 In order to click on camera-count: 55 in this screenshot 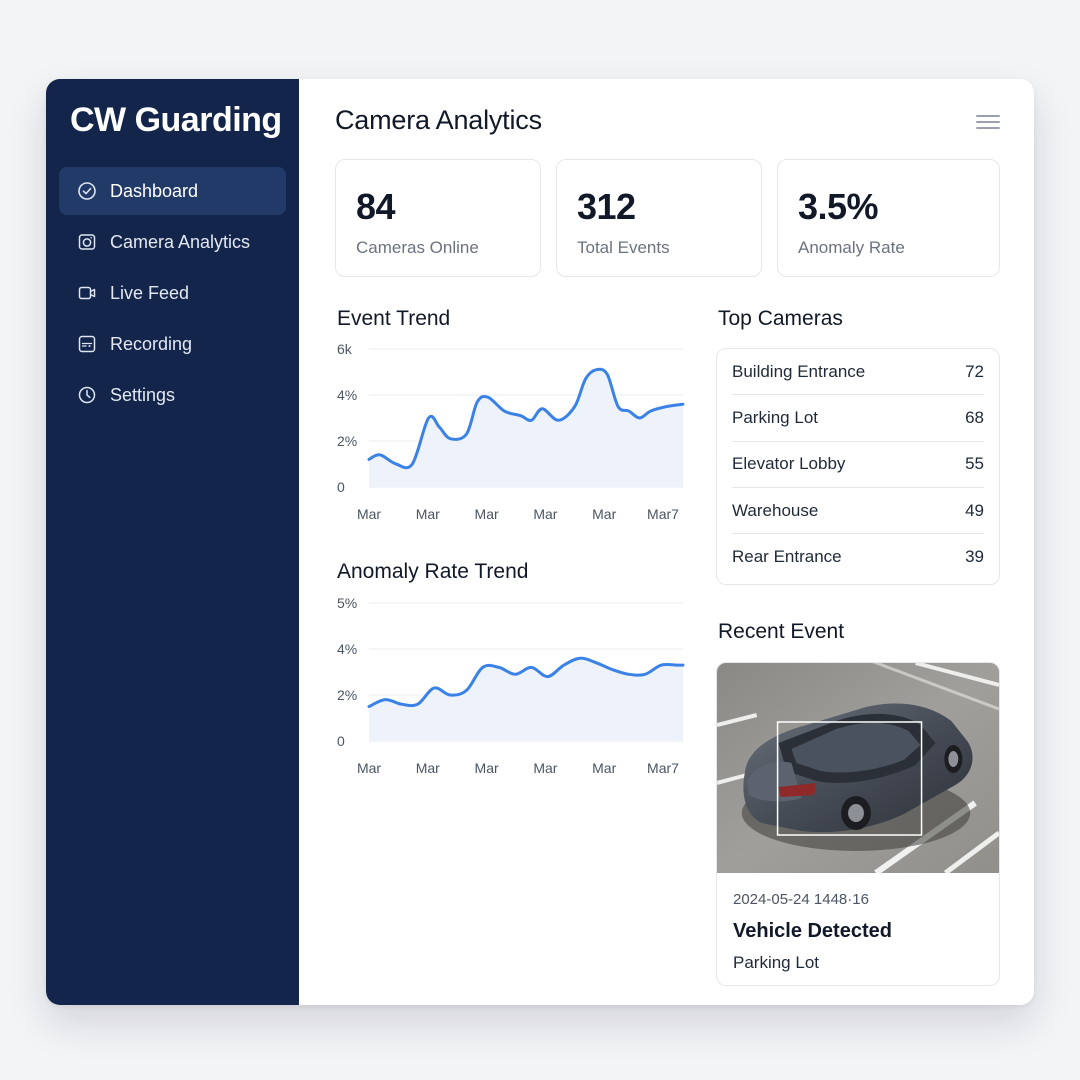, I will do `click(974, 464)`.